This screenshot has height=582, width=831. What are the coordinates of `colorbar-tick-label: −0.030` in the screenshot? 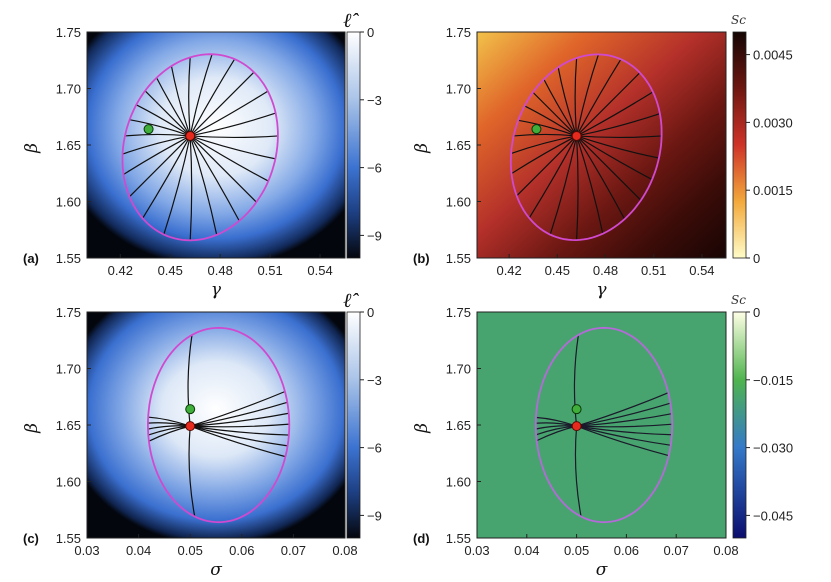 It's located at (773, 448).